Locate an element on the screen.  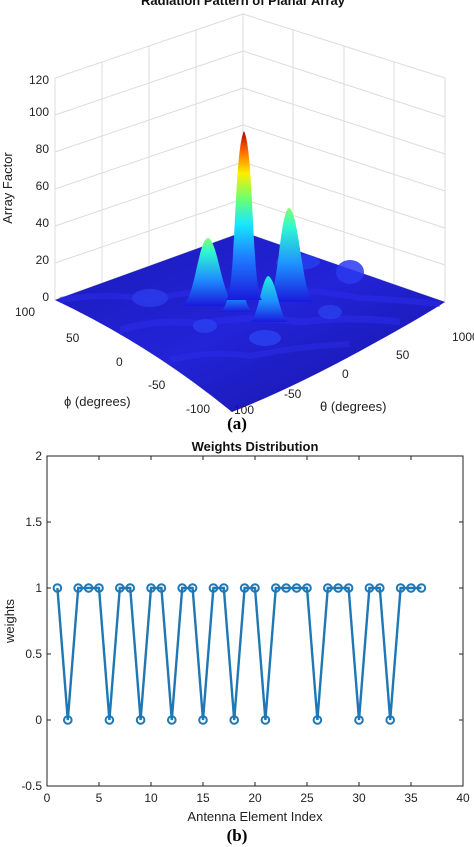
x-tick-label: 20 is located at coordinates (255, 798).